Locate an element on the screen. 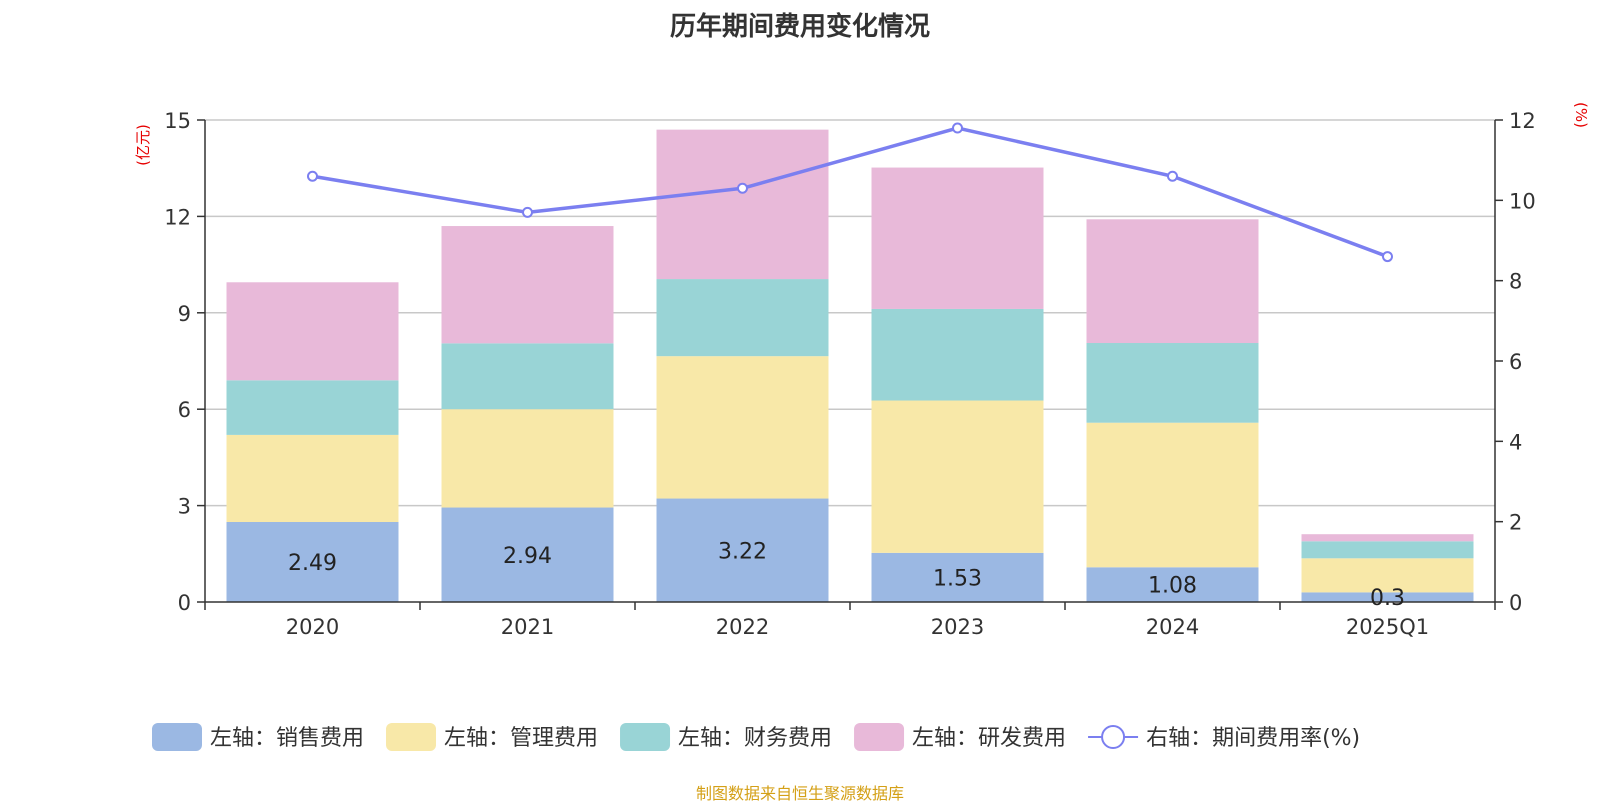 This screenshot has height=804, width=1600. right-axis-unit: (%) is located at coordinates (1581, 115).